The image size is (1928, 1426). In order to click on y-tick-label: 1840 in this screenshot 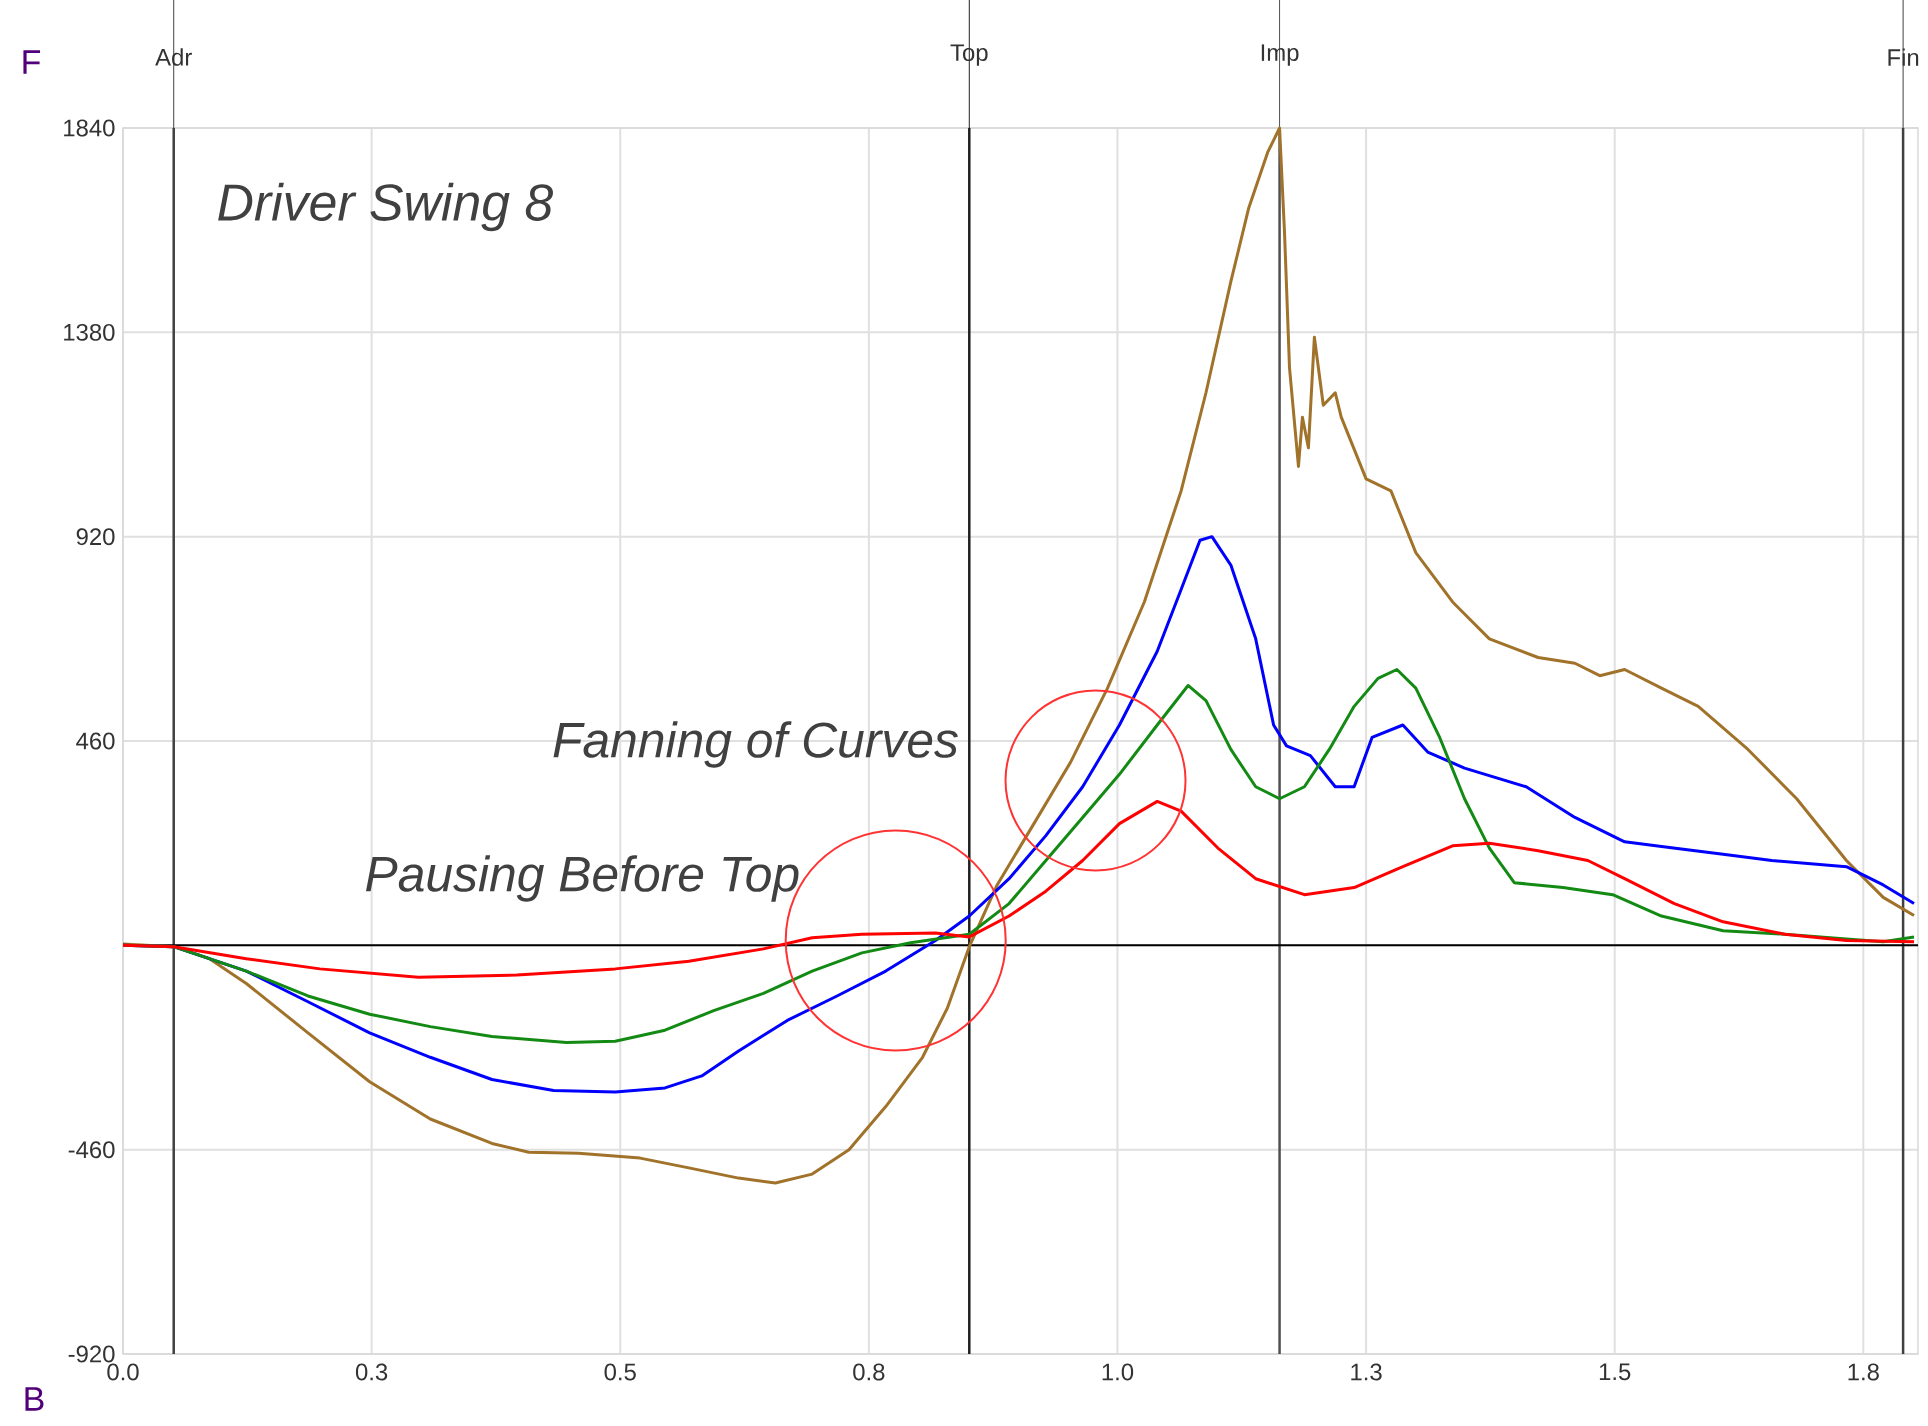, I will do `click(89, 128)`.